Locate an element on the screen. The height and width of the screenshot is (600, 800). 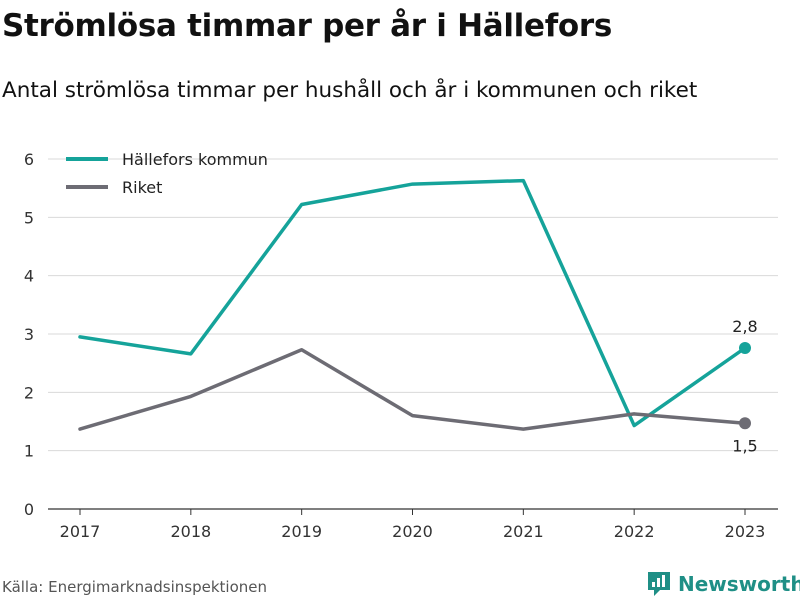
x-tick-label: 2023 is located at coordinates (745, 531).